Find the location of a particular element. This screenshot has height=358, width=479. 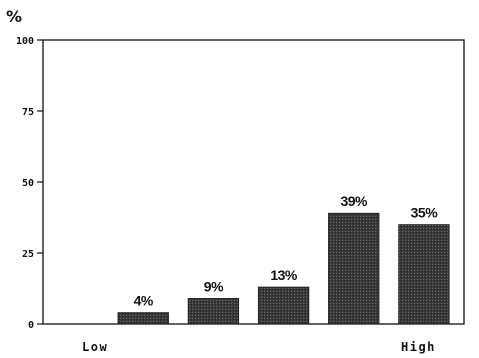

data-label-3: 13% is located at coordinates (284, 275).